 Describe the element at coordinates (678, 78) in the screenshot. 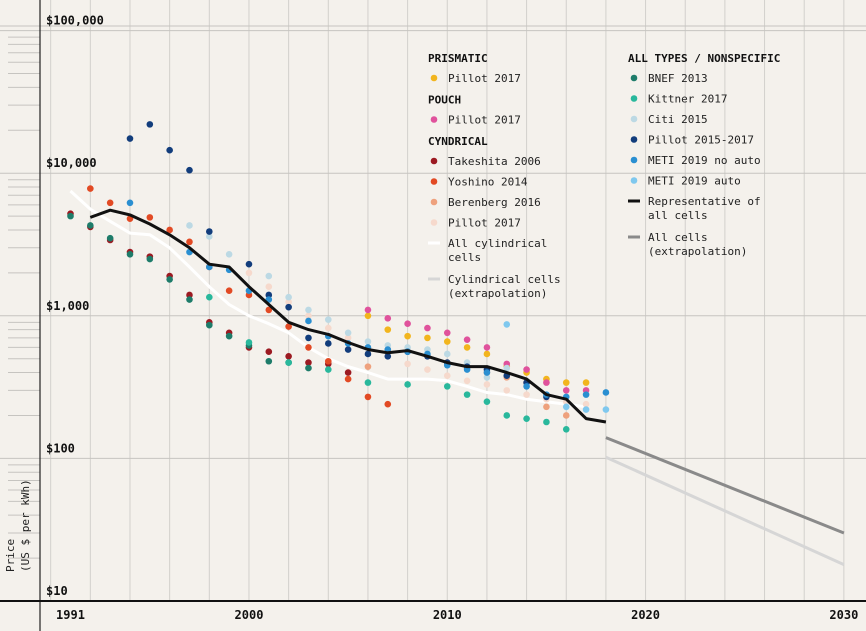

I see `legend-label: BNEF 2013` at that location.